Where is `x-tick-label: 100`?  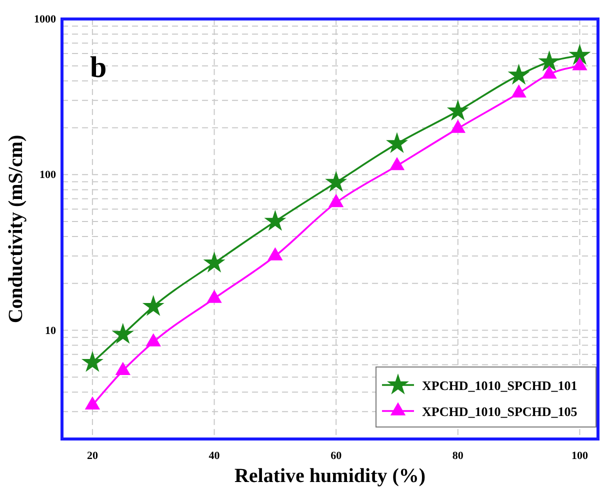 x-tick-label: 100 is located at coordinates (579, 456).